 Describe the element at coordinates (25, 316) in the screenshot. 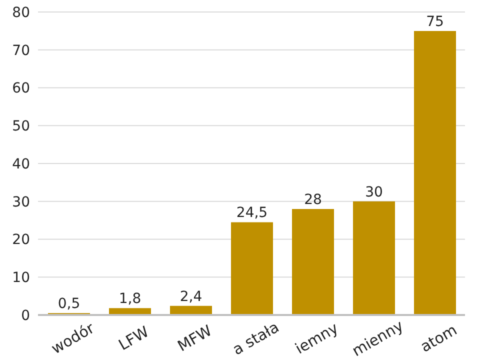

I see `y-tick-label: 0` at that location.